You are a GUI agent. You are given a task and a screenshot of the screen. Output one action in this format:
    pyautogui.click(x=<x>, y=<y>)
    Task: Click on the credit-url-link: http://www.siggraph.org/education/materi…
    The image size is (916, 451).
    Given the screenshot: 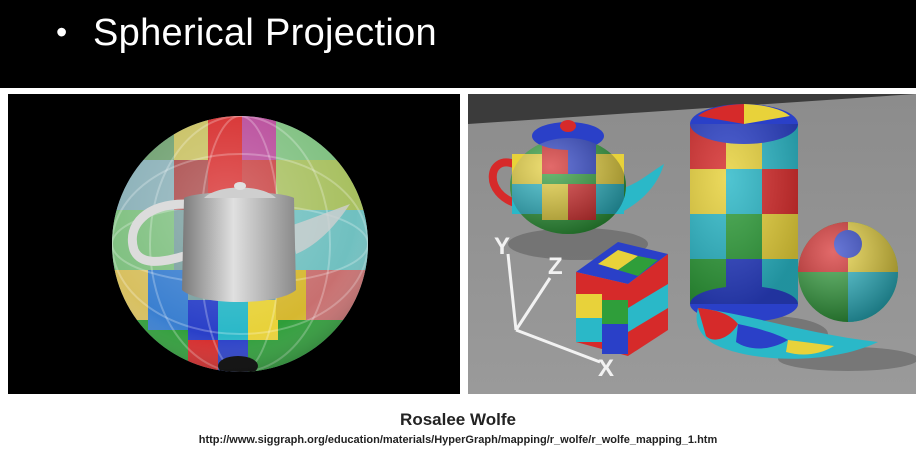 What is the action you would take?
    pyautogui.click(x=458, y=440)
    